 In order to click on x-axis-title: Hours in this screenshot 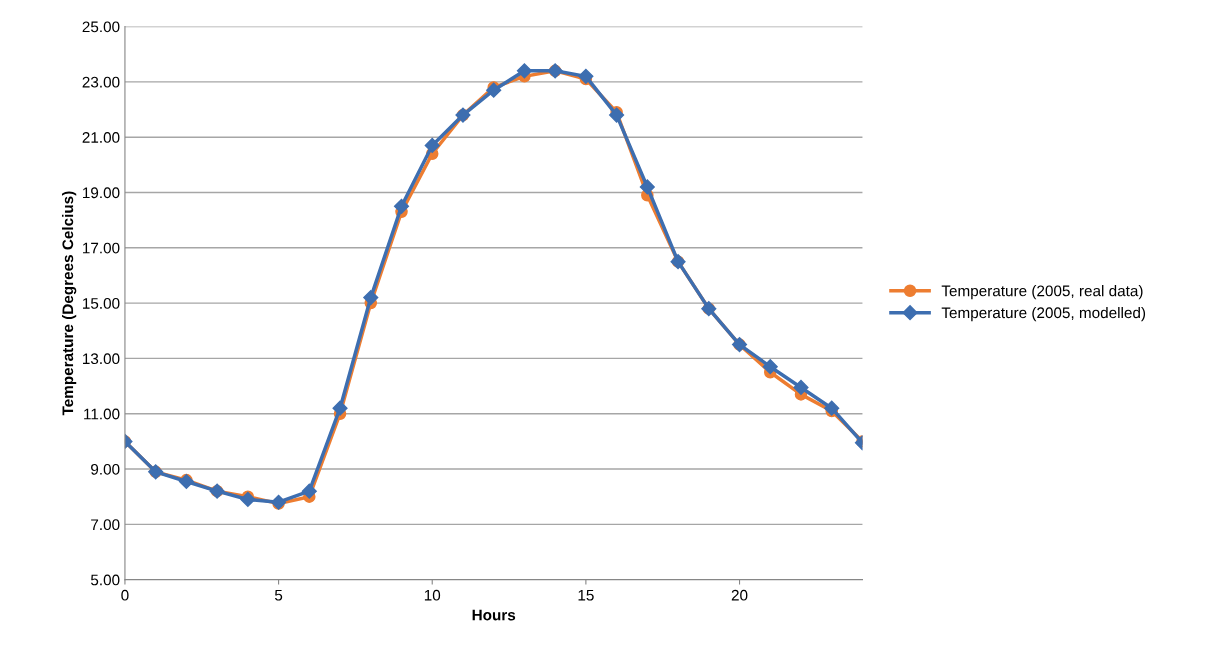, I will do `click(494, 615)`.